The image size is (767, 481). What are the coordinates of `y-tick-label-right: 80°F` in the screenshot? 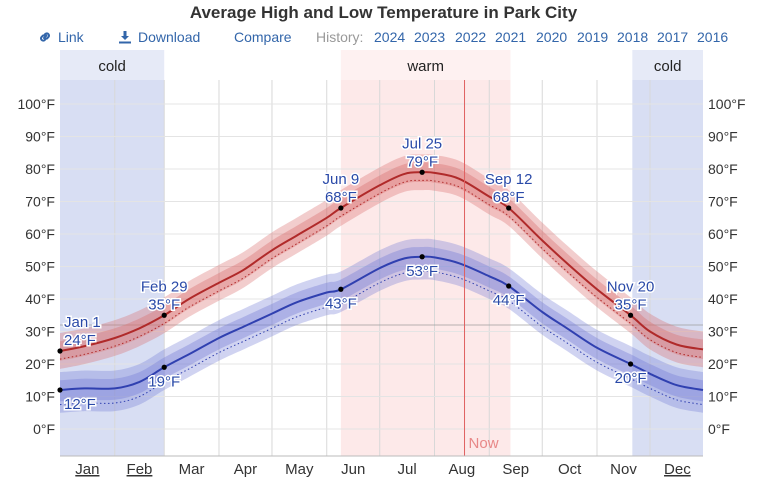 It's located at (723, 169).